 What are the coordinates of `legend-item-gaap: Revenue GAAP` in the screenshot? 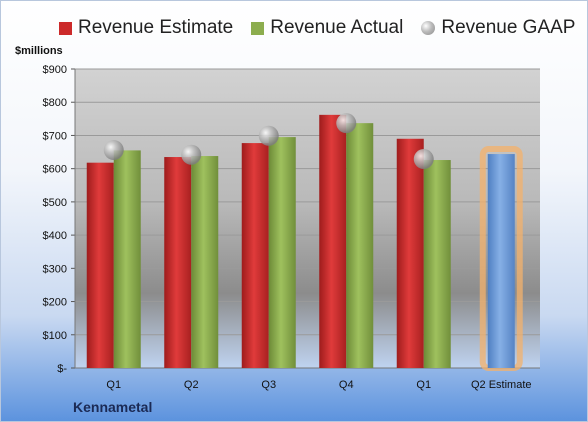 It's located at (498, 28).